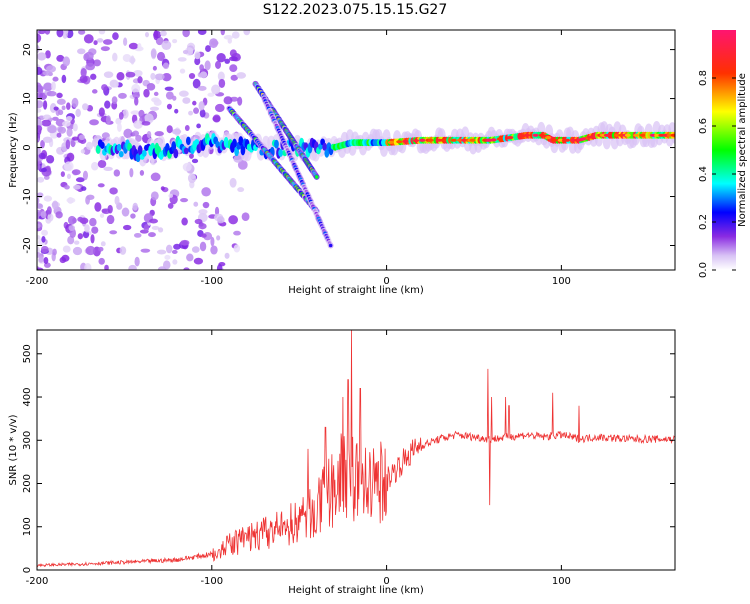 The width and height of the screenshot is (750, 604). What do you see at coordinates (330, 245) in the screenshot?
I see `heatmap-streak-cell` at bounding box center [330, 245].